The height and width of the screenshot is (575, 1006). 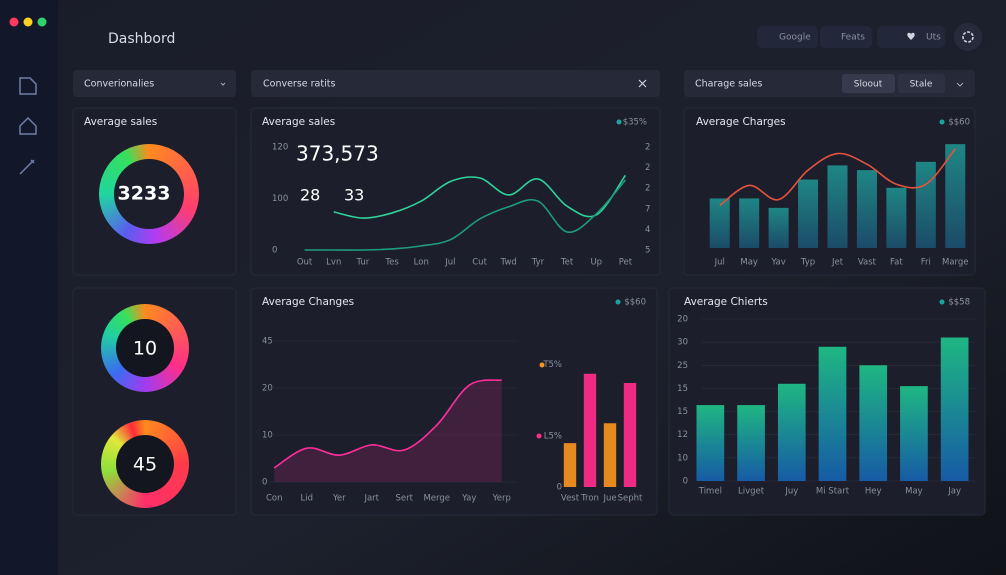 I want to click on x-tick-label: Twd, so click(x=508, y=263).